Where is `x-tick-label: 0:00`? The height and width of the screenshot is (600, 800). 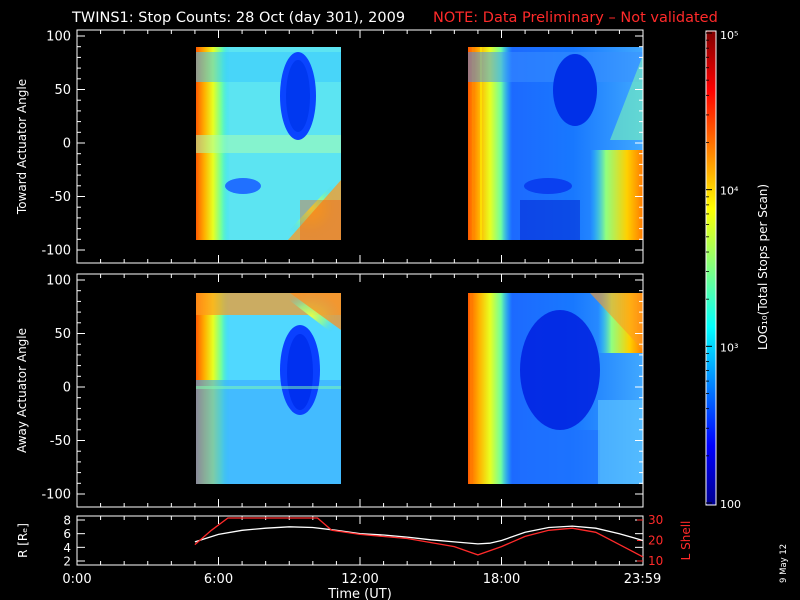
x-tick-label: 0:00 is located at coordinates (76, 579).